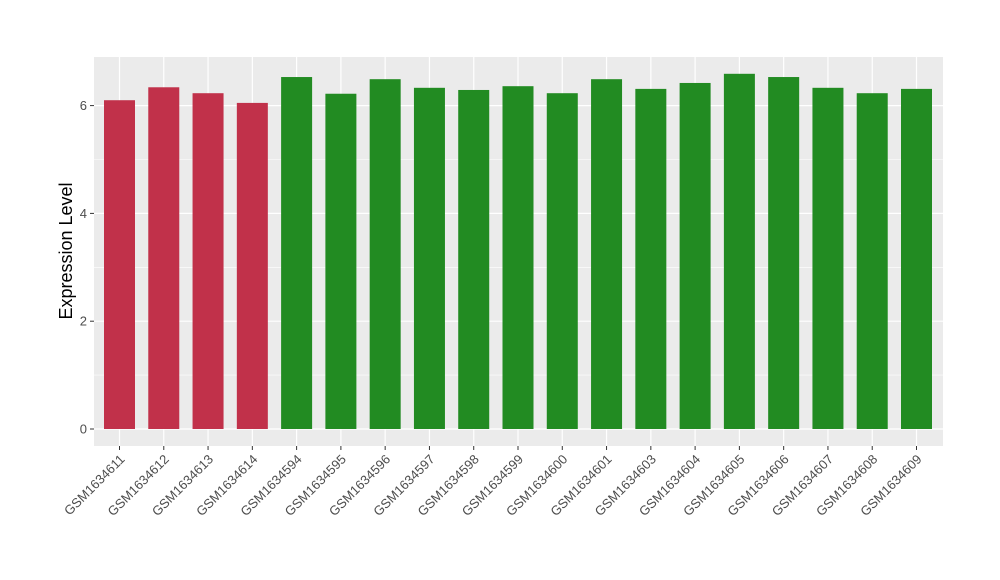 The width and height of the screenshot is (1000, 580). I want to click on y-tick-label: 4, so click(83, 213).